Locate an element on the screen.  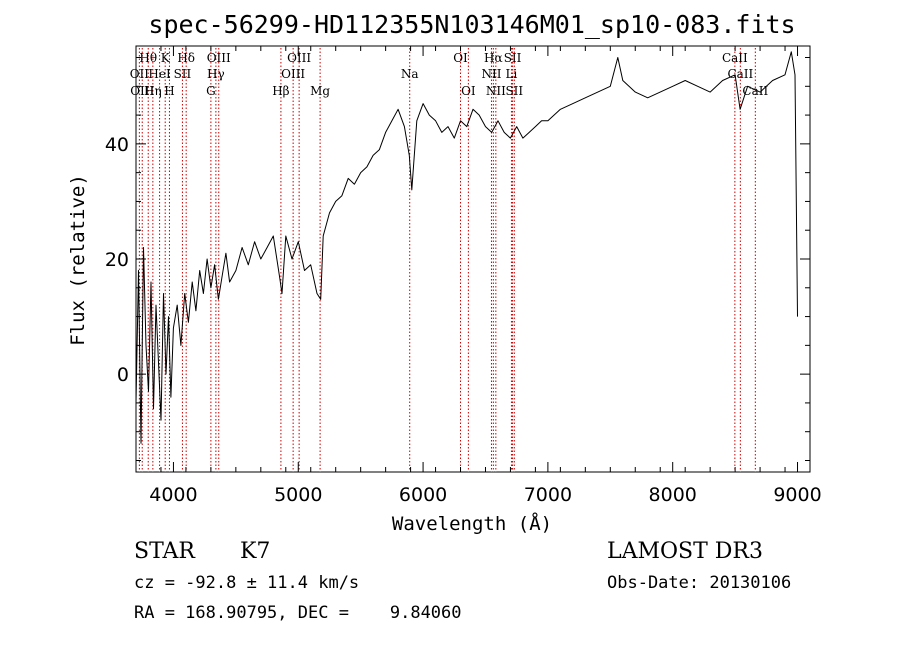
x-tick-label-5: 9000 is located at coordinates (797, 495).